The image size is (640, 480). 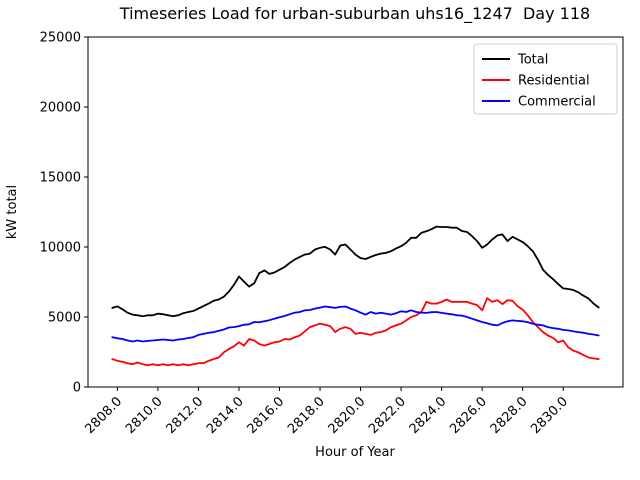 I want to click on y-axis-ticks: 0 5000 10000 15000 20000 25000, so click(x=64, y=213).